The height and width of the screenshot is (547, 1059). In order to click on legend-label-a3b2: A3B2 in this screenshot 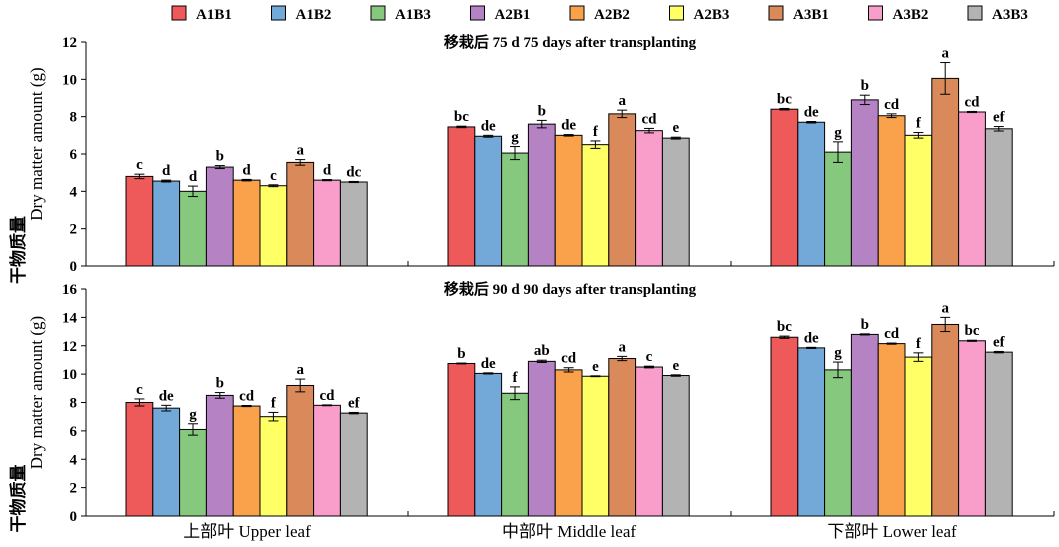, I will do `click(911, 15)`.